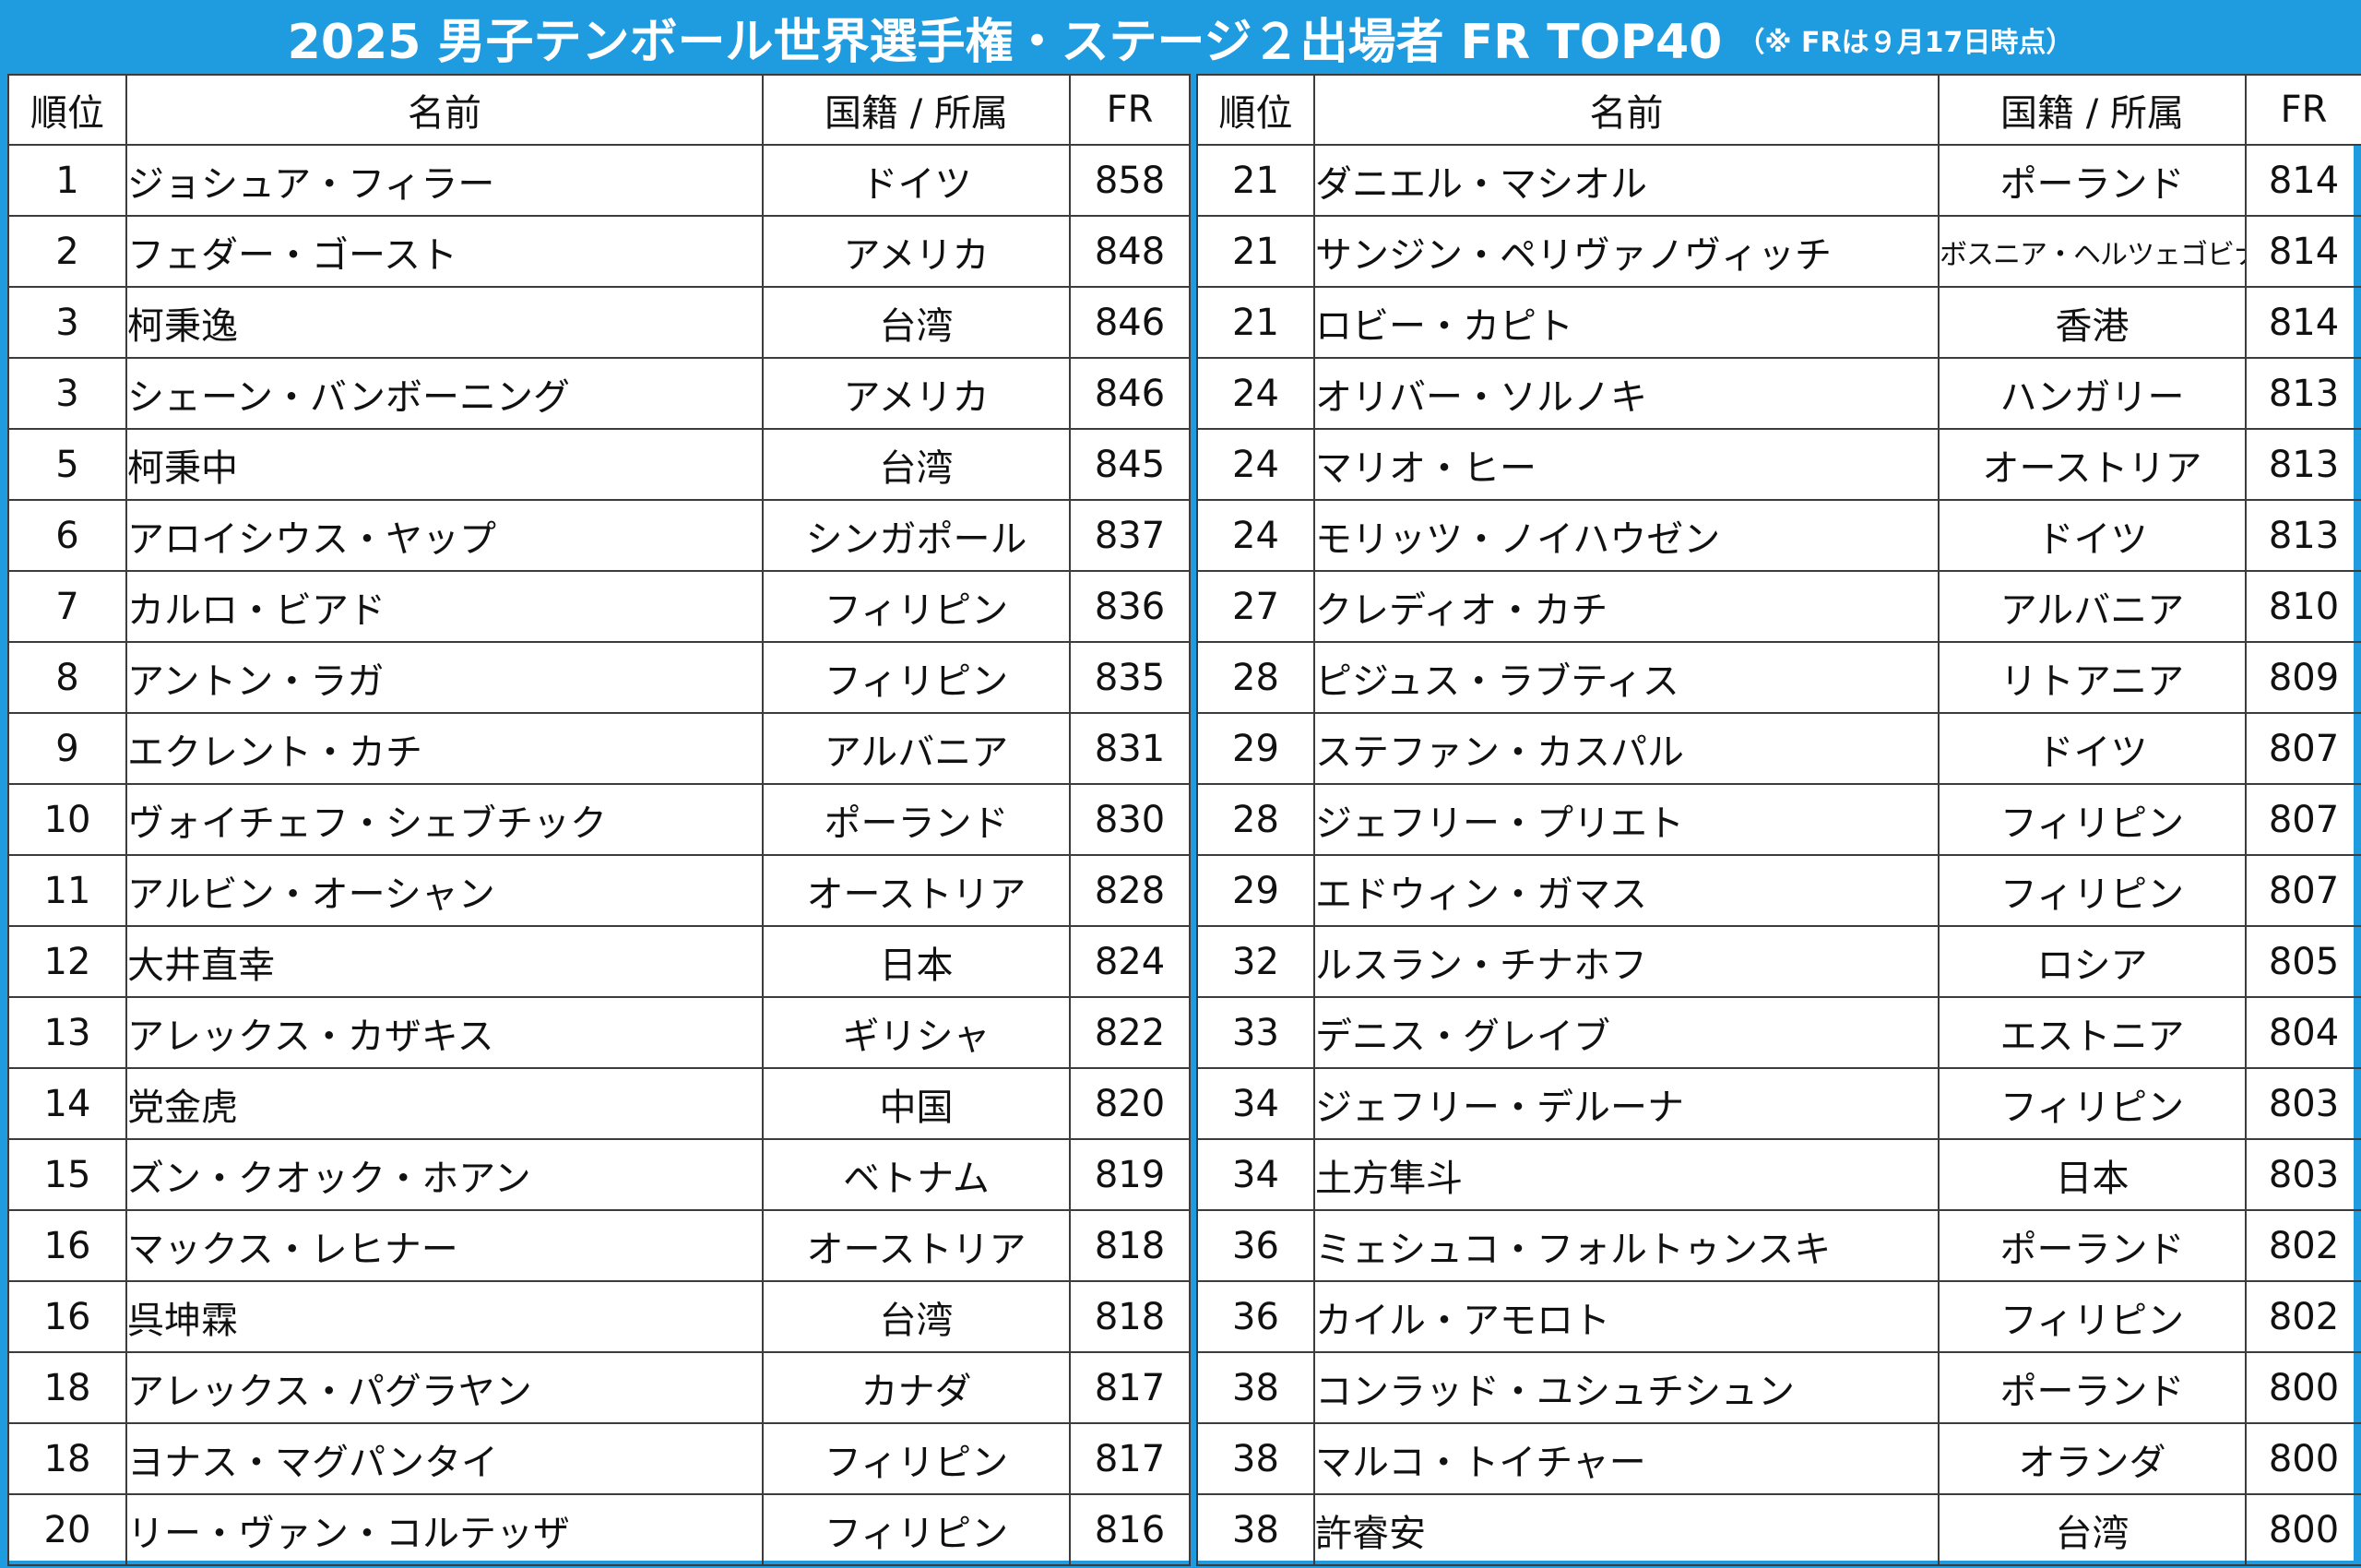 This screenshot has width=2361, height=1568. Describe the element at coordinates (444, 1529) in the screenshot. I see `player-name-cell: リー・ヴァン・コルテッザ` at that location.